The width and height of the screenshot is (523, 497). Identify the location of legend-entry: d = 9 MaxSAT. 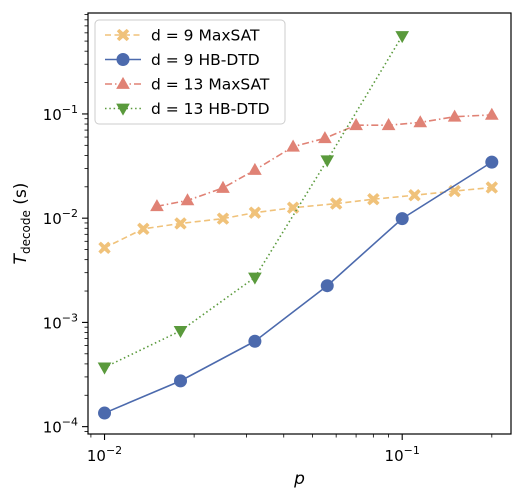
(182, 36).